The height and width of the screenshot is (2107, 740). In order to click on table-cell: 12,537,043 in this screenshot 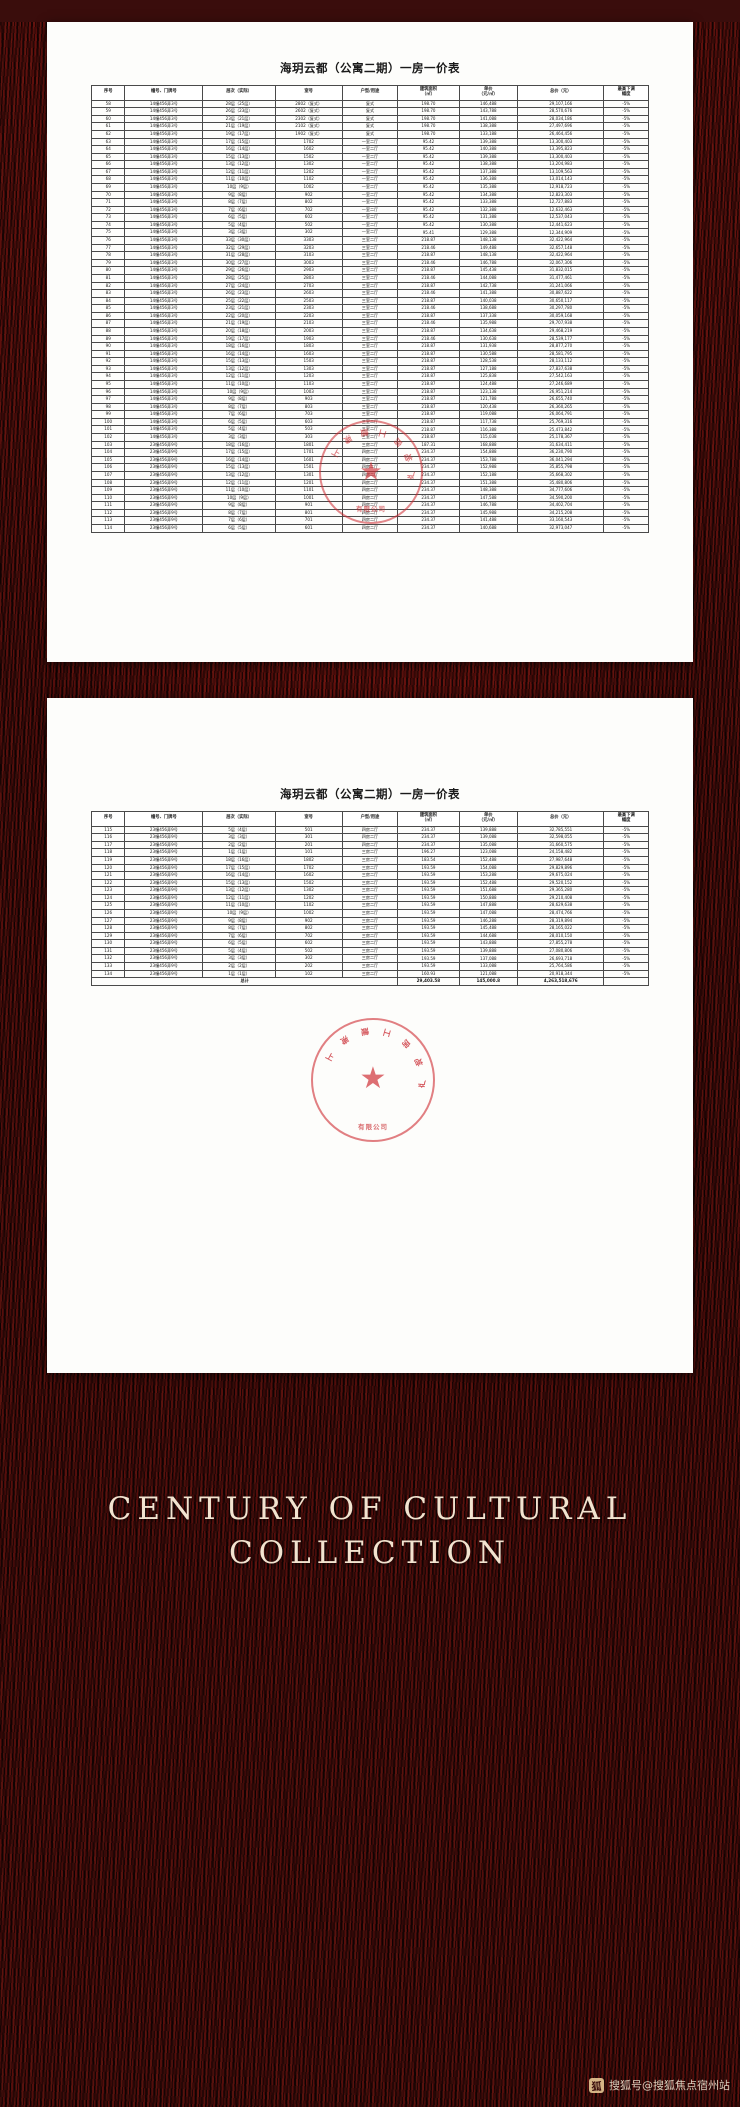, I will do `click(561, 217)`.